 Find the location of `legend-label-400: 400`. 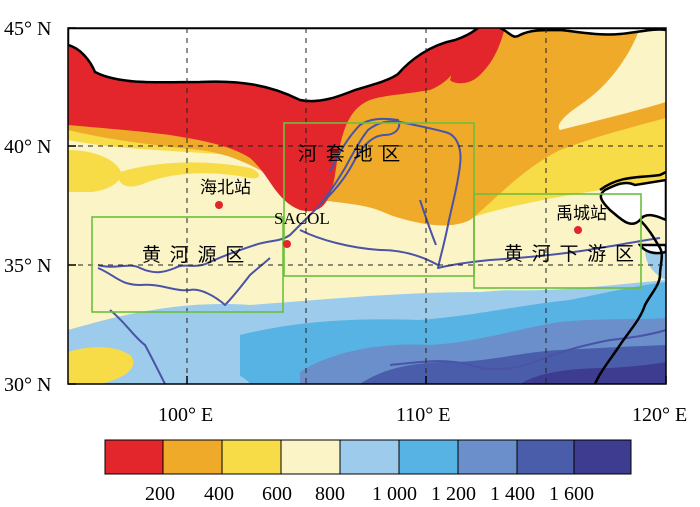

legend-label-400: 400 is located at coordinates (219, 494).